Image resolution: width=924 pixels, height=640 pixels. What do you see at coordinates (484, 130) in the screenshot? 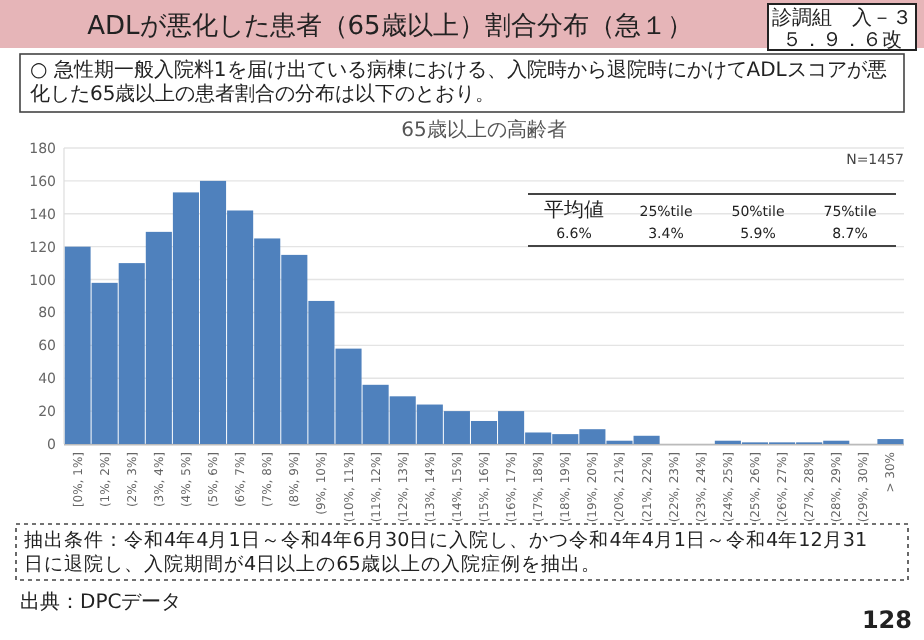
I see `text: 65歳以上の高齢者` at bounding box center [484, 130].